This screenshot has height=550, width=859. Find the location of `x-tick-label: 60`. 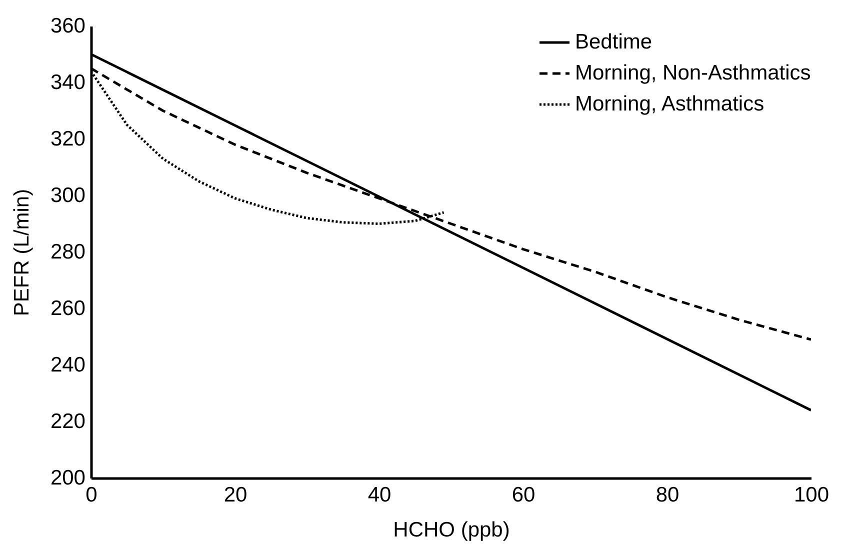

x-tick-label: 60 is located at coordinates (524, 495).